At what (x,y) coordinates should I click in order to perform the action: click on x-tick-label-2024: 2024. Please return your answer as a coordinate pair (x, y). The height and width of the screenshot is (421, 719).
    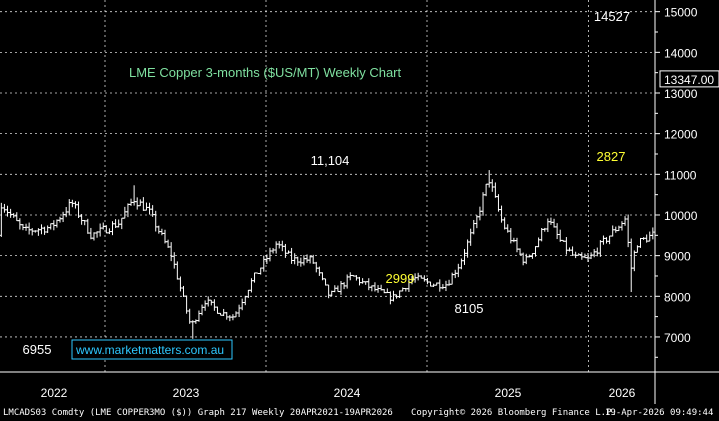
    Looking at the image, I should click on (347, 393).